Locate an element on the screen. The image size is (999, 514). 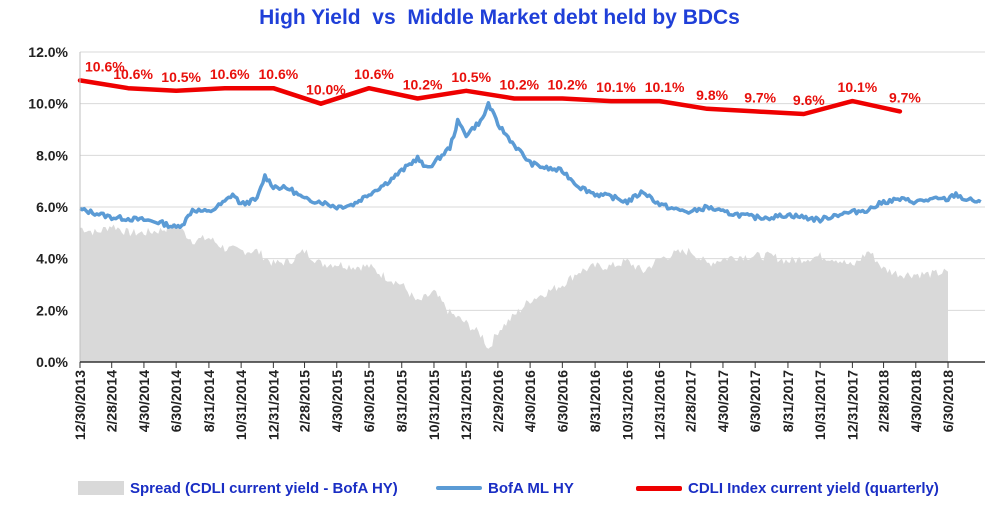
x-tick-label: 8/31/2015 is located at coordinates (402, 401).